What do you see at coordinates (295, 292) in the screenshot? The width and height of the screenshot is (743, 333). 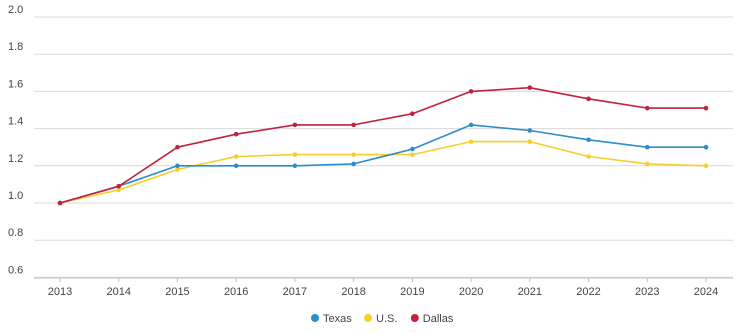 I see `x-tick-label: 2017` at bounding box center [295, 292].